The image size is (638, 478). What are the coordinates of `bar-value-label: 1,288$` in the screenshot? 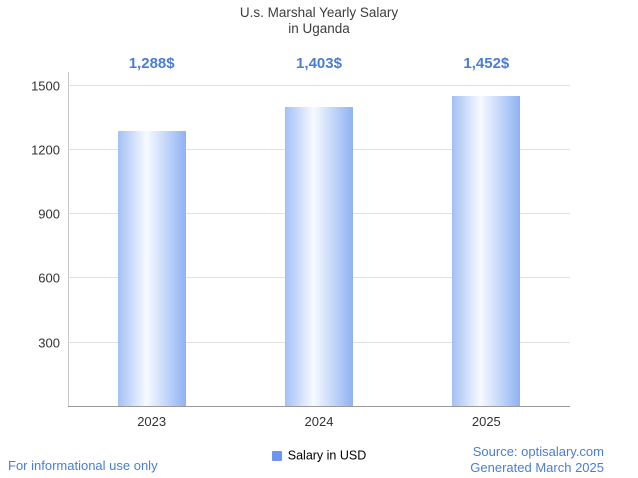 It's located at (151, 63).